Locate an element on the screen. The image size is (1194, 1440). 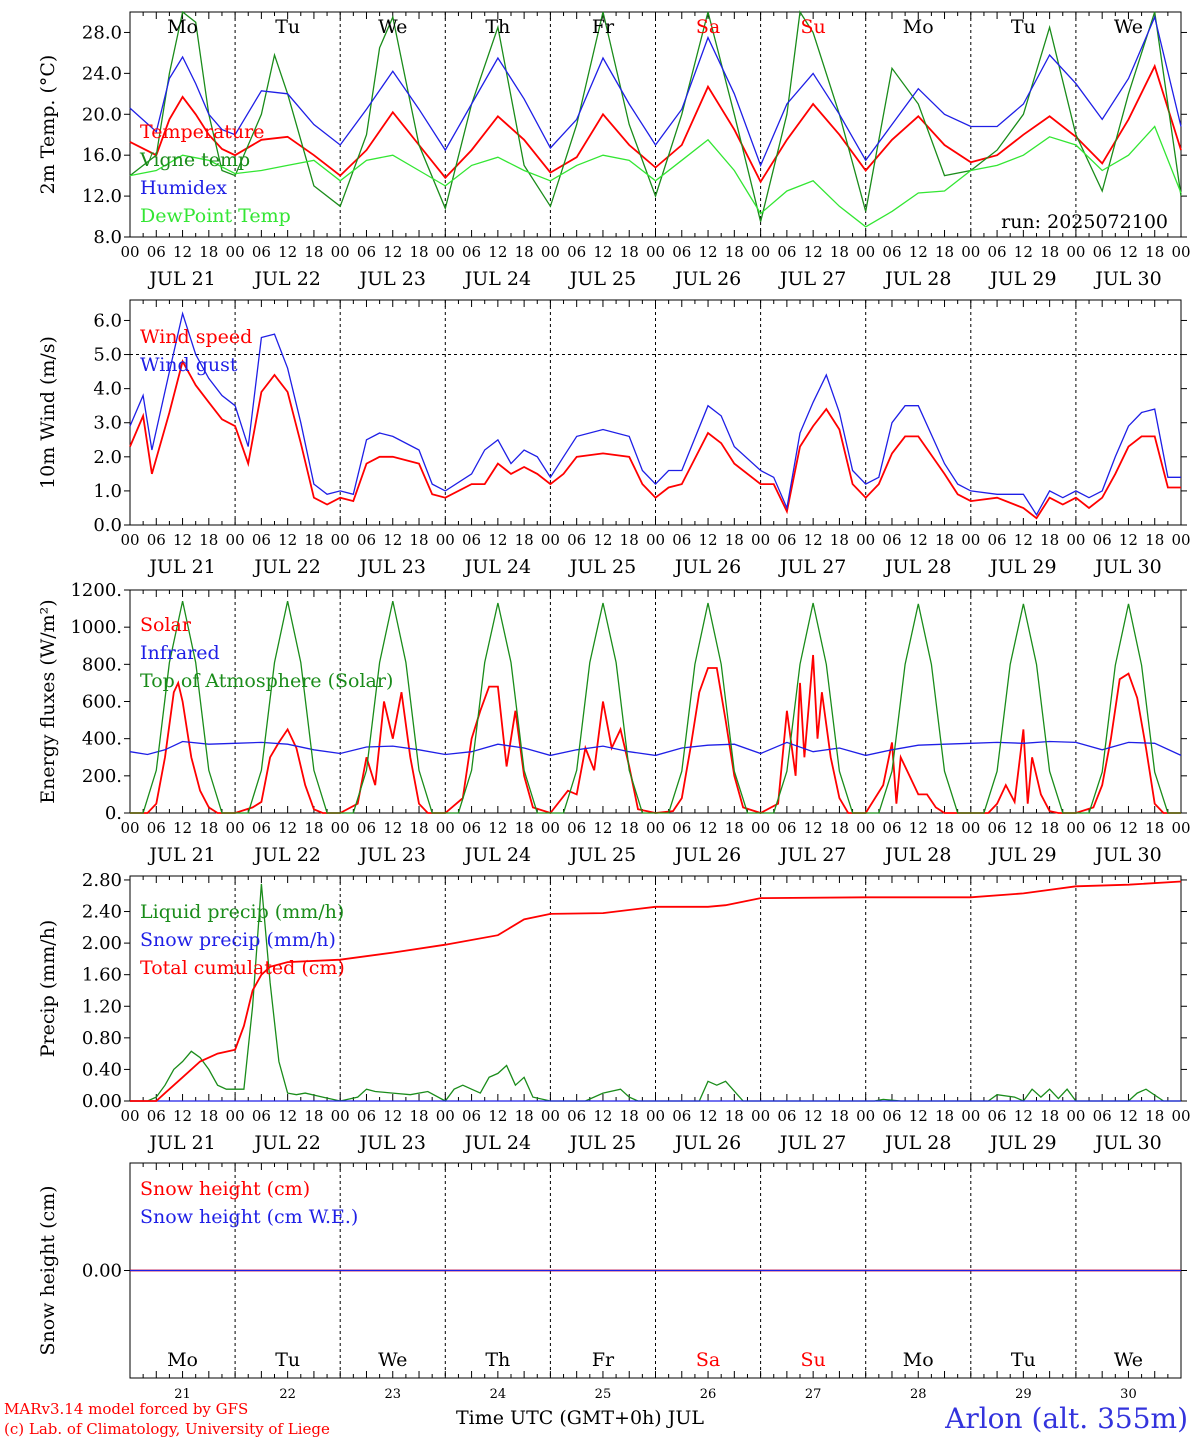
time-axis-title: Time UTC (GMT+0h) JUL is located at coordinates (580, 1418).